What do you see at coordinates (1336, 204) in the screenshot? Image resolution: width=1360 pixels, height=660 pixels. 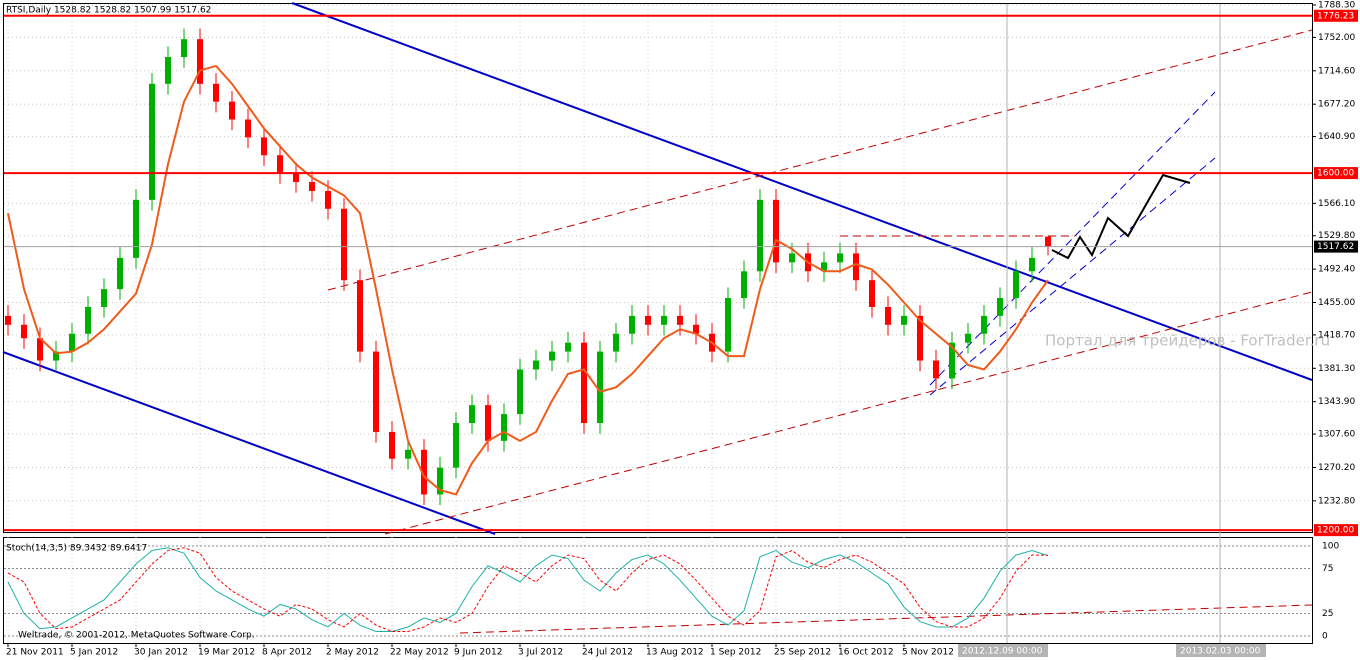 I see `y-tick-label: 1566.10` at bounding box center [1336, 204].